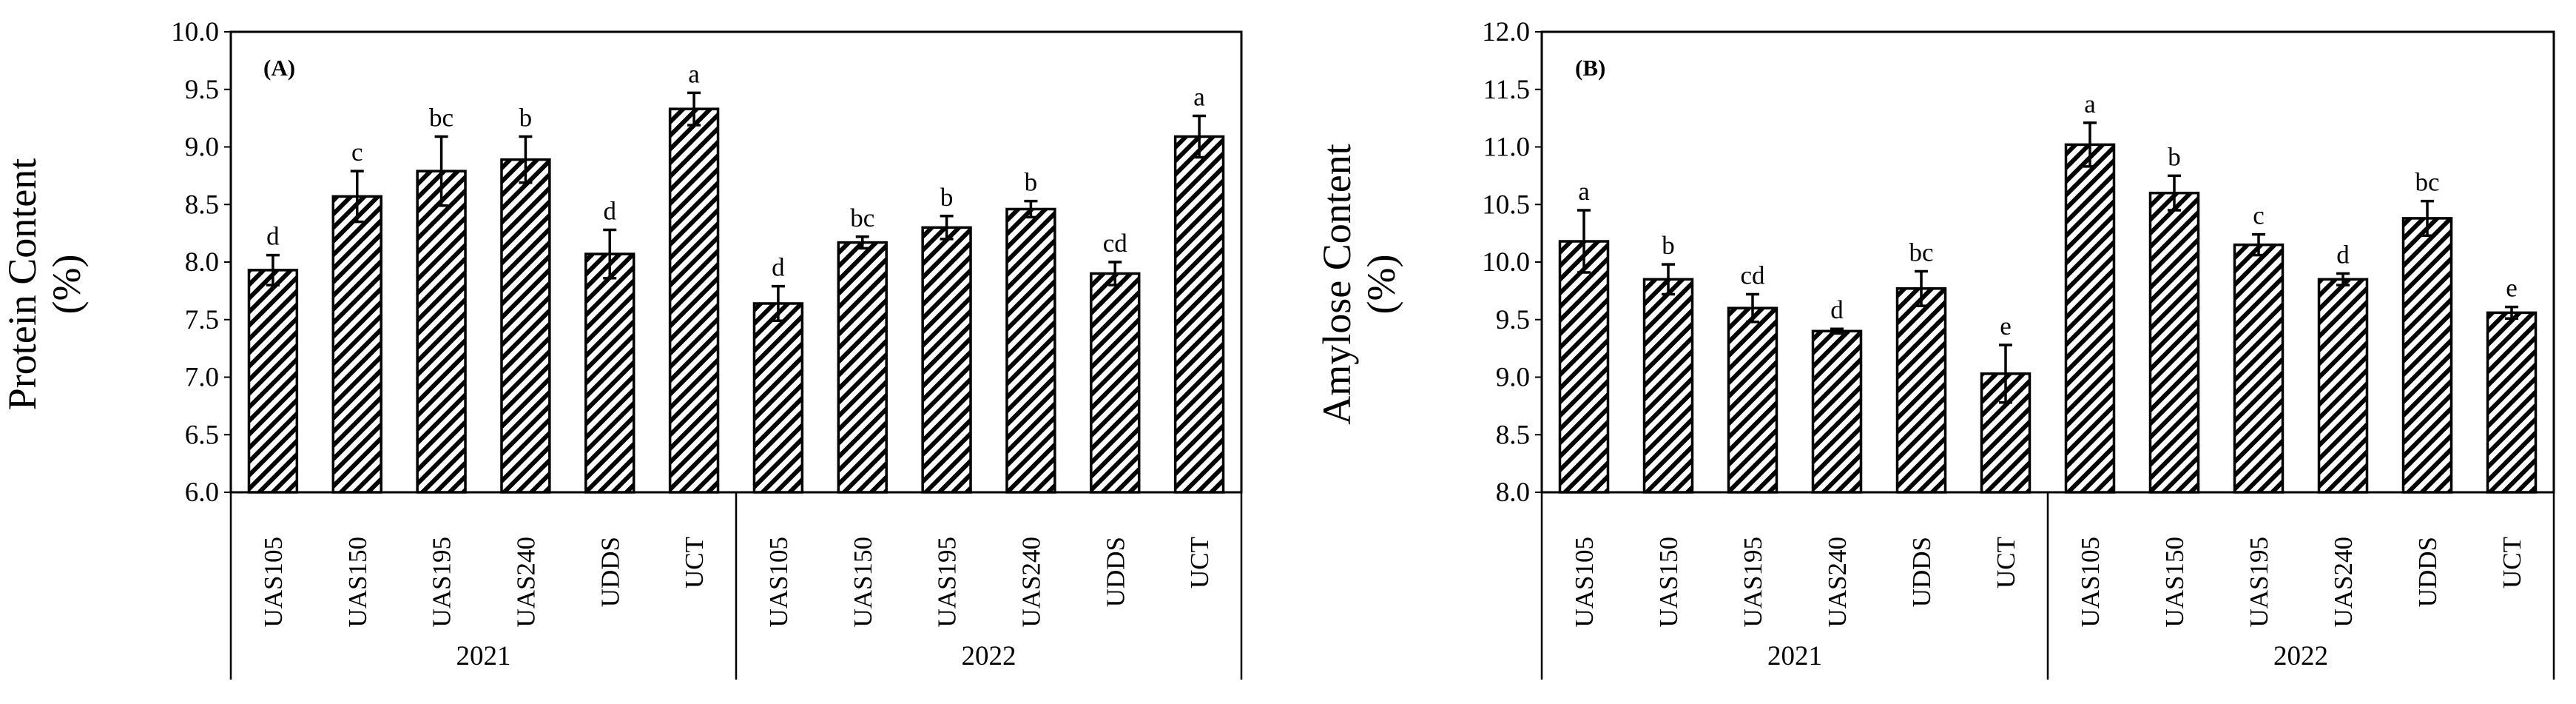 The image size is (2576, 704). What do you see at coordinates (1513, 378) in the screenshot?
I see `y-tick-label-b: 9.0` at bounding box center [1513, 378].